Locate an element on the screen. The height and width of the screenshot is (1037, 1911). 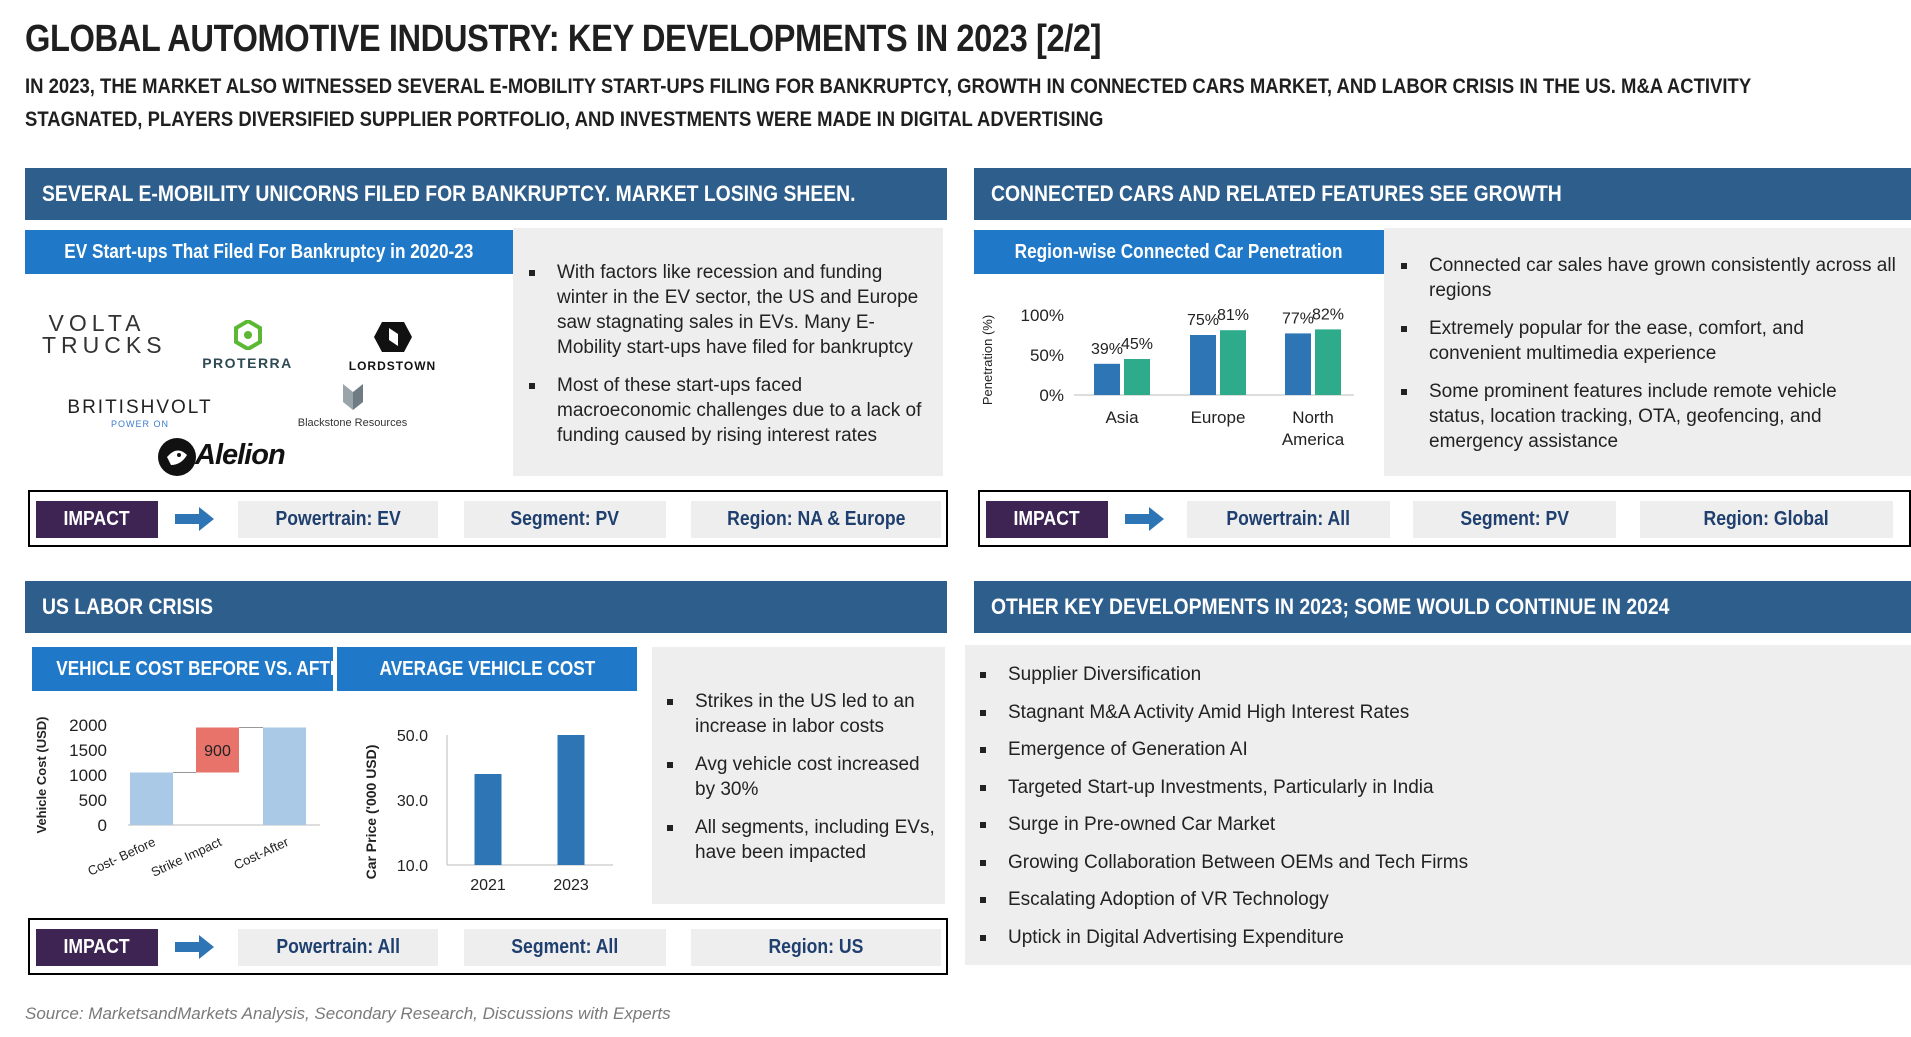
britishvolt-logo: BRITISHVOLT POWER ON is located at coordinates (140, 413).